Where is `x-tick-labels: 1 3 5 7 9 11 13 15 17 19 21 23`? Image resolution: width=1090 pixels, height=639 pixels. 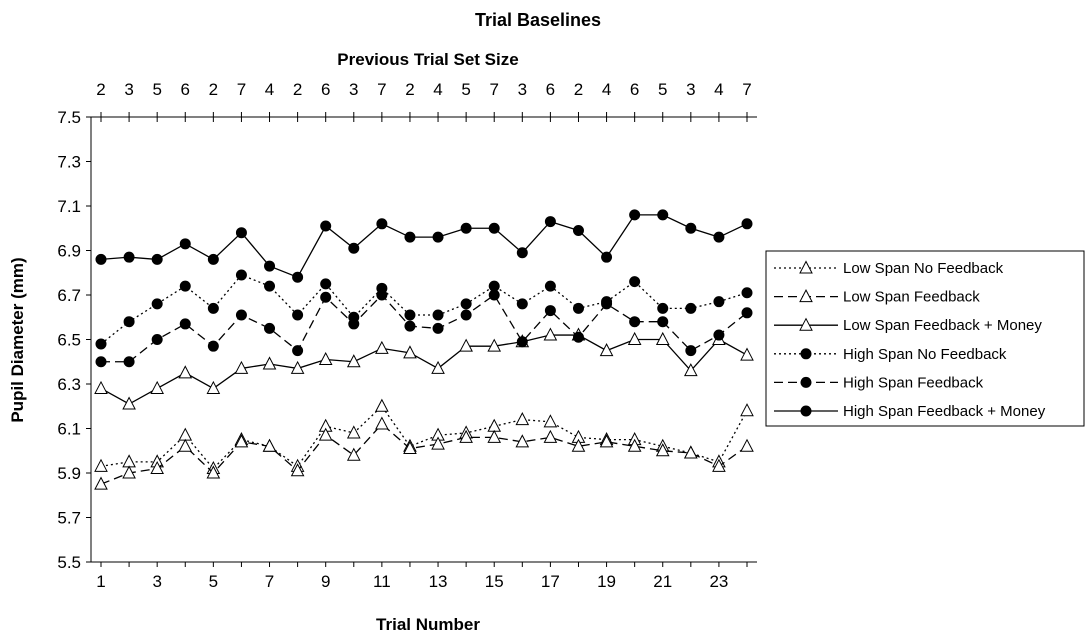
x-tick-labels: 1 3 5 7 9 11 13 15 17 19 21 23 is located at coordinates (412, 581).